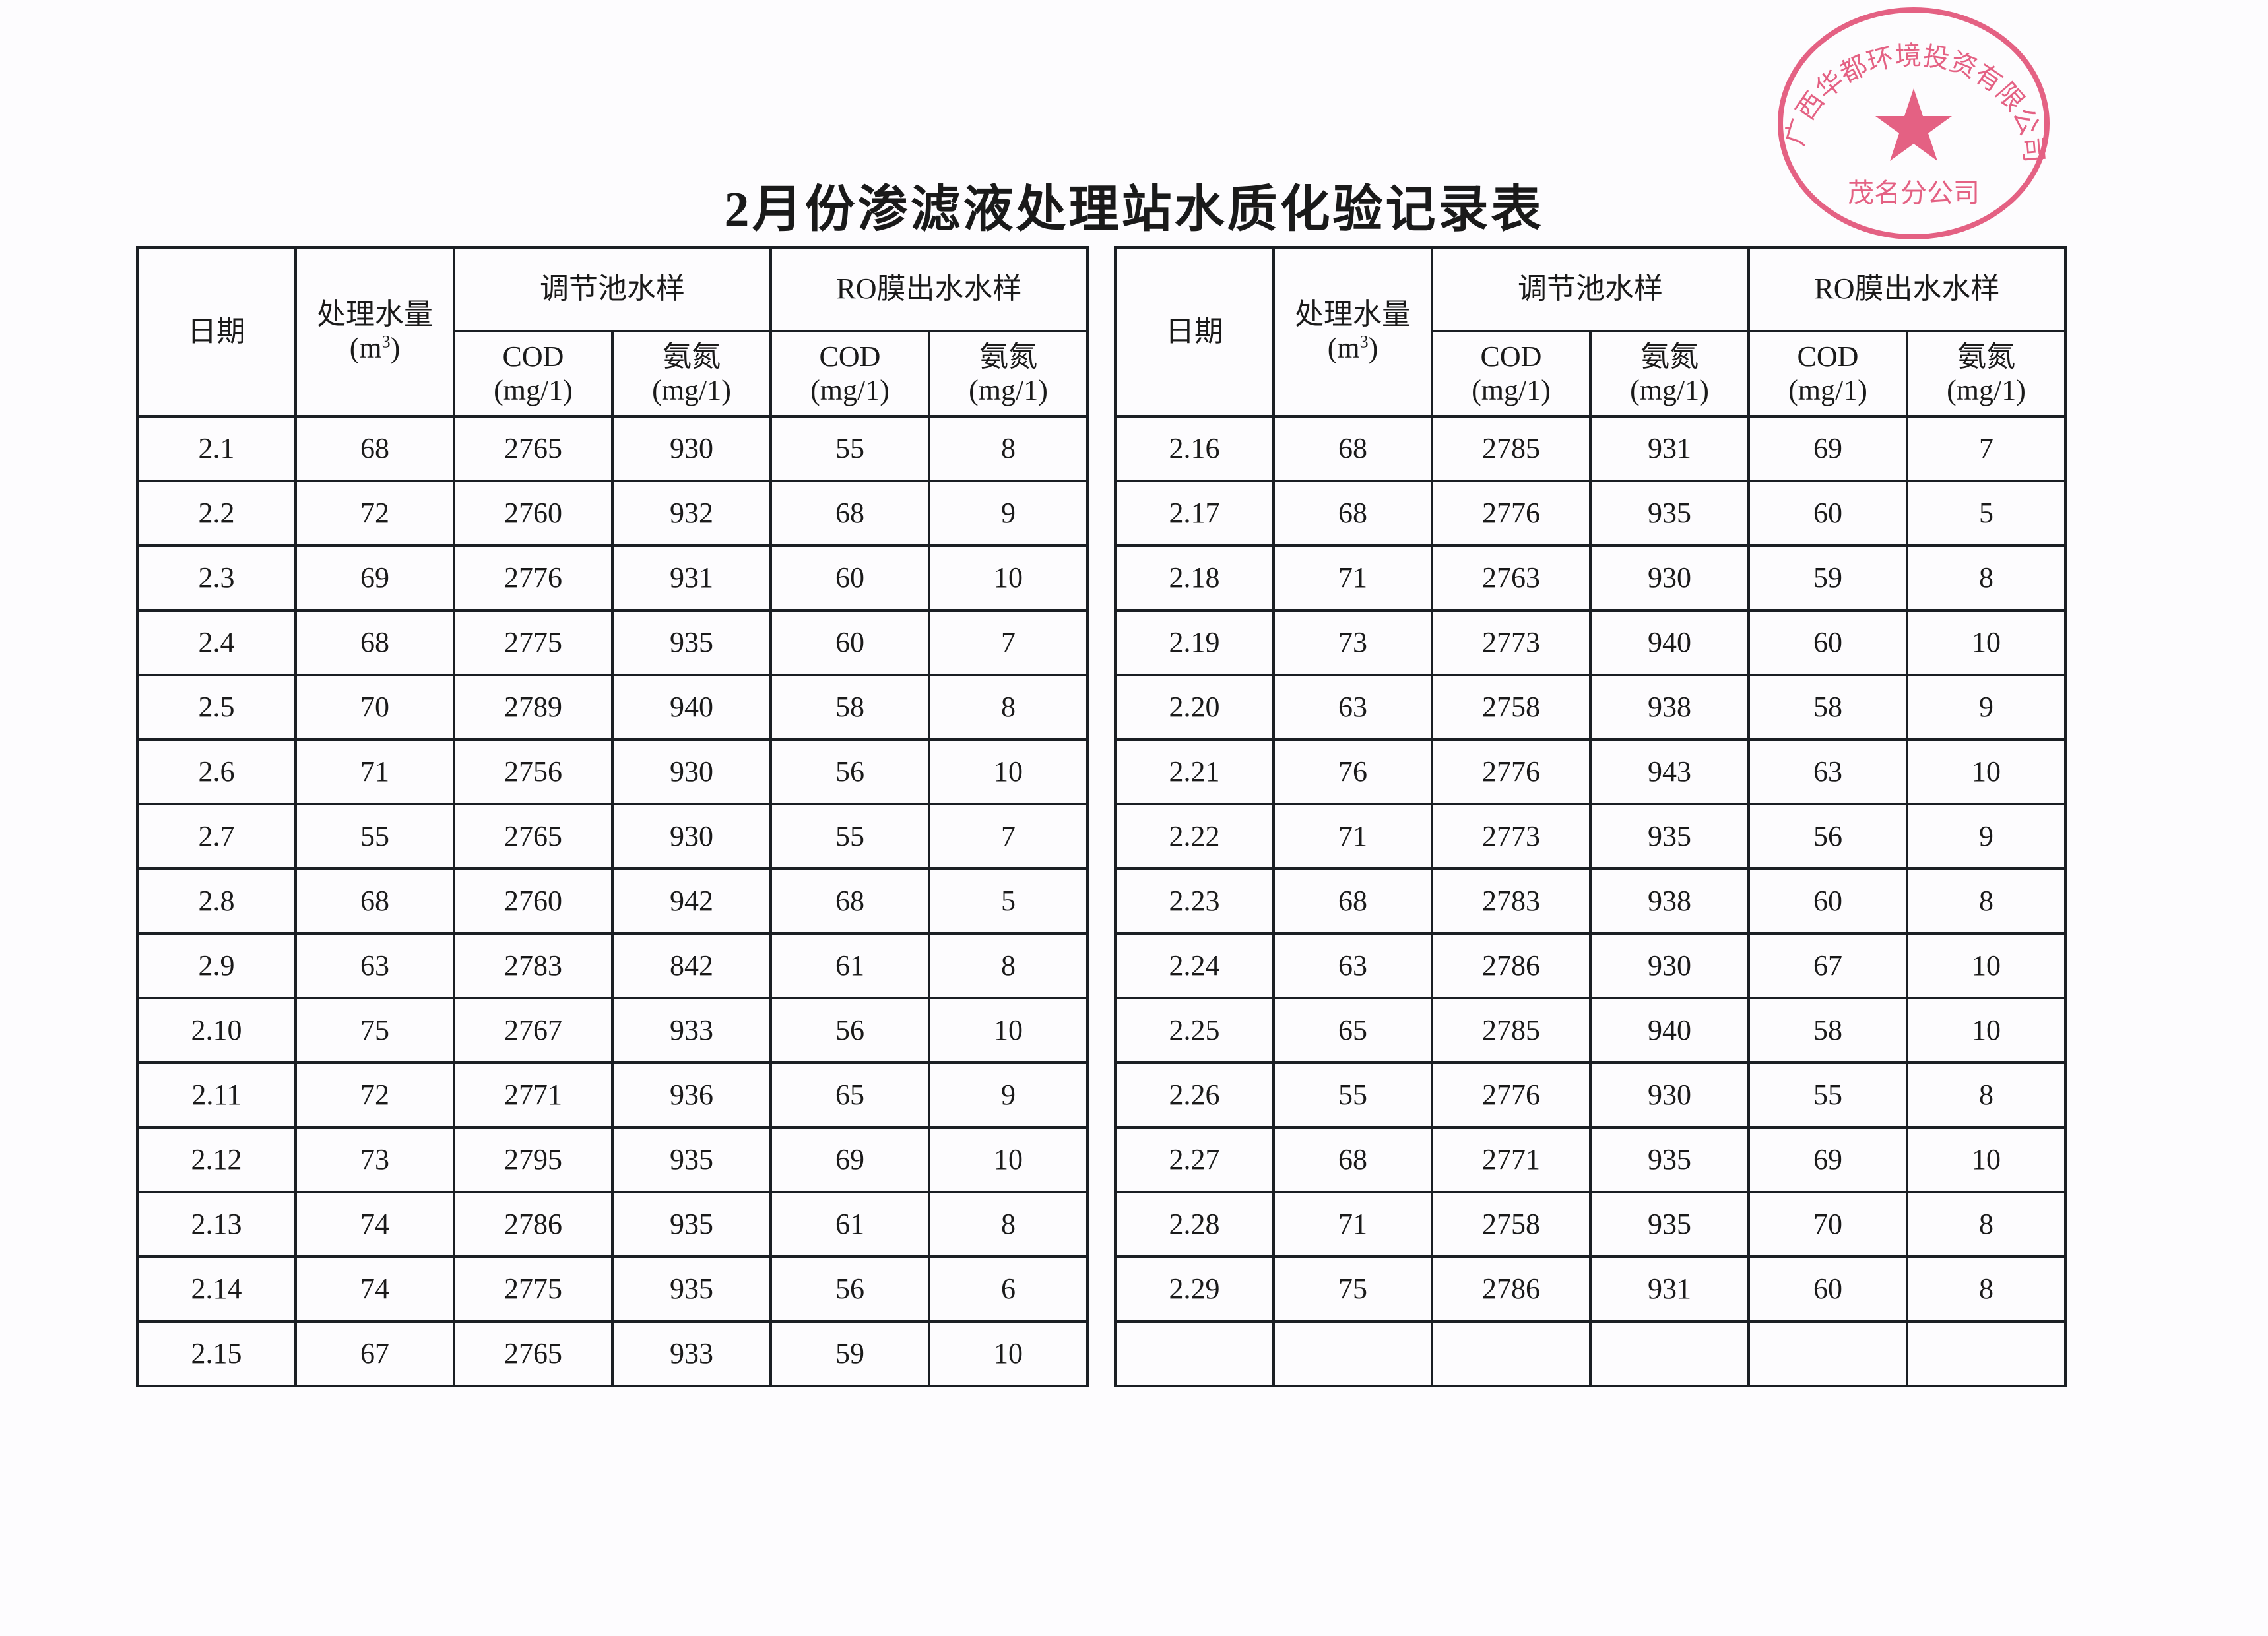 The width and height of the screenshot is (2268, 1636). Describe the element at coordinates (534, 1095) in the screenshot. I see `cell-regulating-cod: 2771` at that location.